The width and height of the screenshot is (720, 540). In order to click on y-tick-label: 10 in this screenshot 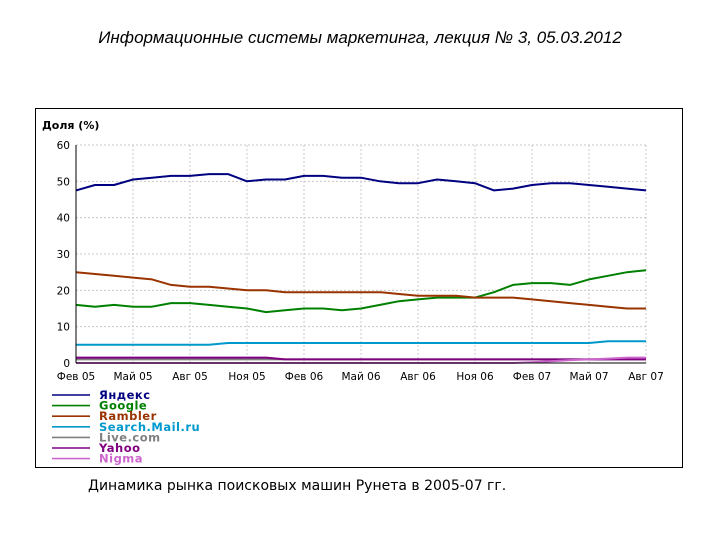, I will do `click(63, 328)`.